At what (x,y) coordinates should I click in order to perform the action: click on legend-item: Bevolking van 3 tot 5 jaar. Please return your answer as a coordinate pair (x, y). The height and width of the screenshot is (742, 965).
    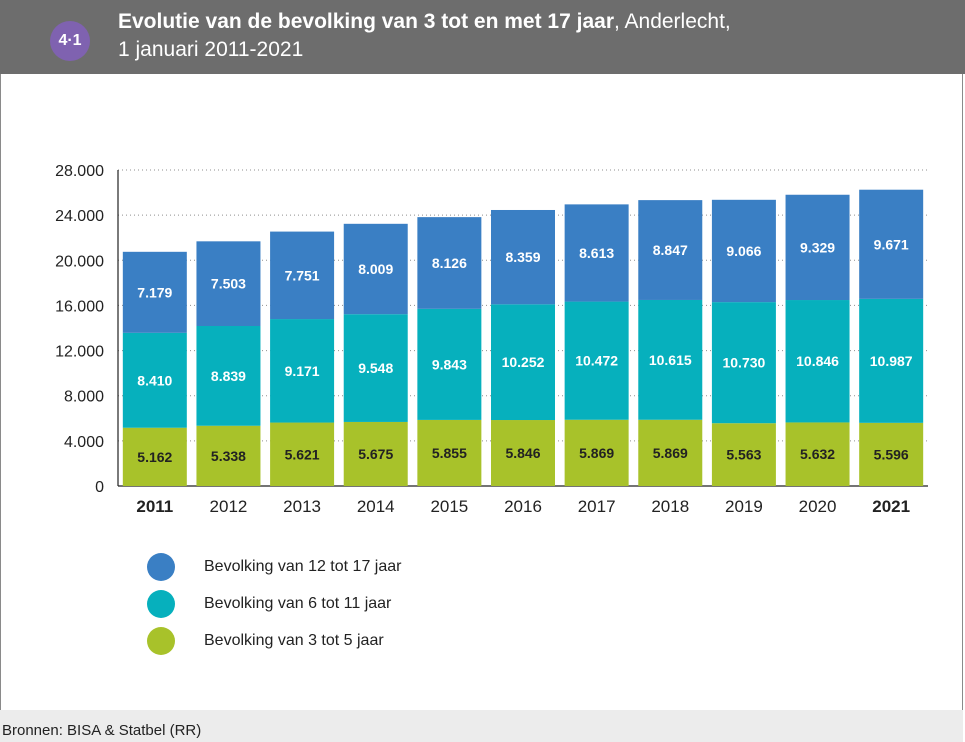
    Looking at the image, I should click on (274, 640).